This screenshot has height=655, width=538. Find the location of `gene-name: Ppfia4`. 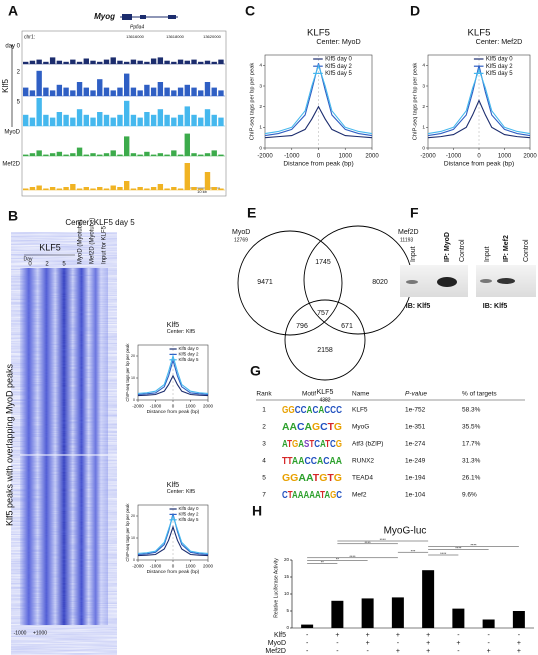

gene-name: Ppfia4 is located at coordinates (137, 27).